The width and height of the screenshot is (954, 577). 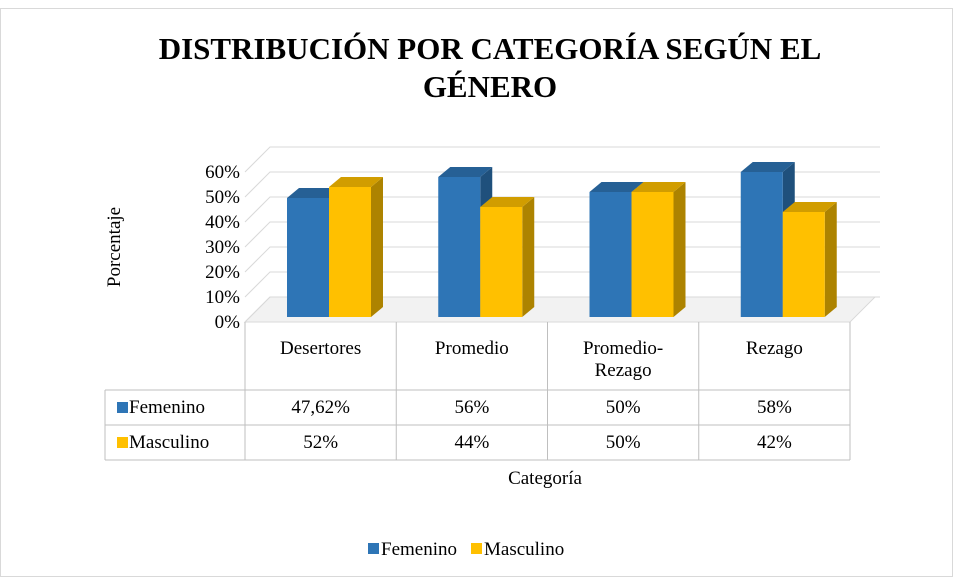 What do you see at coordinates (222, 172) in the screenshot?
I see `y-tick-label: 60%` at bounding box center [222, 172].